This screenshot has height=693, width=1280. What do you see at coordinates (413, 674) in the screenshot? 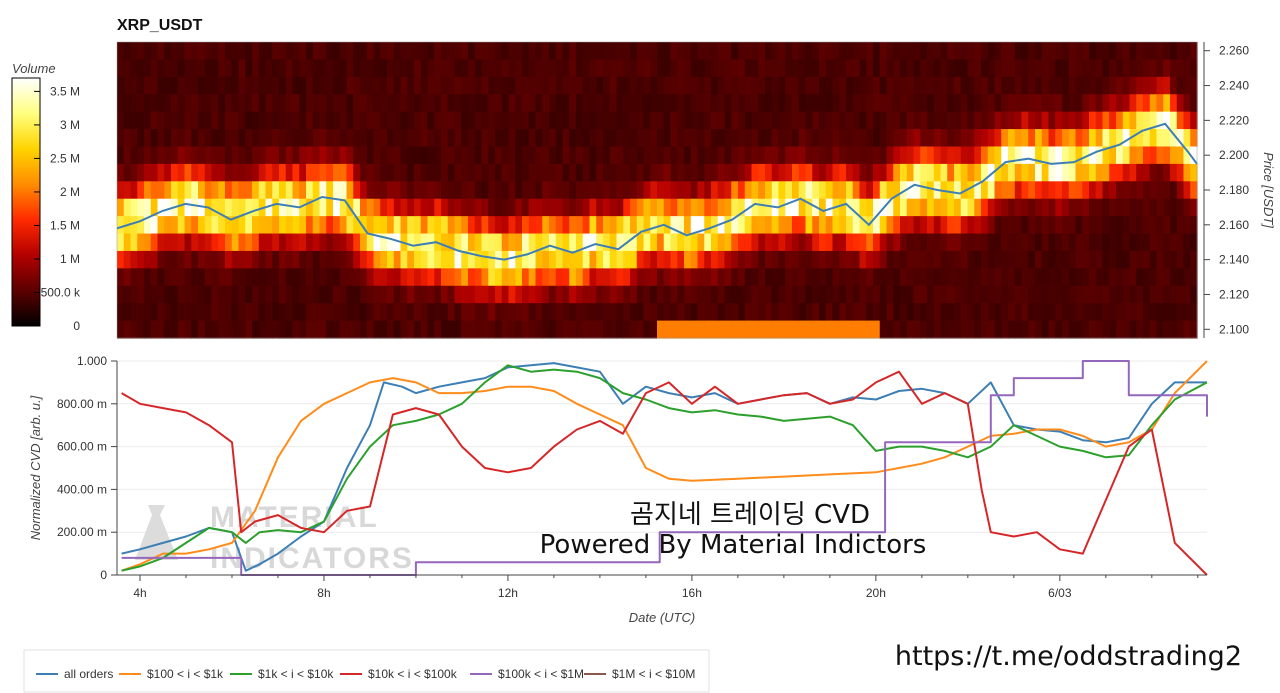
I see `legend-label: $10k < i < $100k` at bounding box center [413, 674].